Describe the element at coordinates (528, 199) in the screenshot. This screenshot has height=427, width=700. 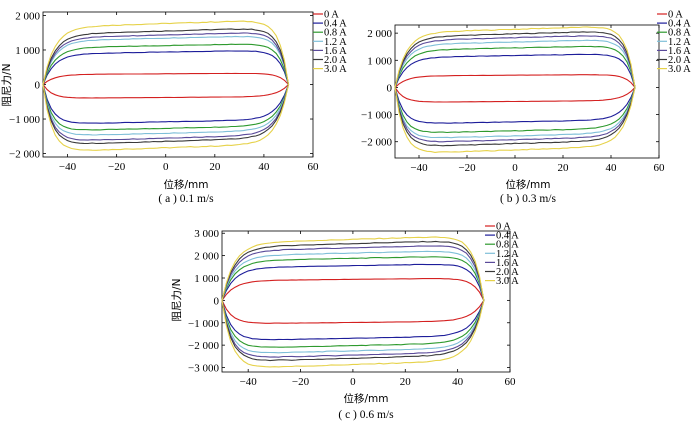
I see `chart-caption: ( b ) 0.3 m/s` at that location.